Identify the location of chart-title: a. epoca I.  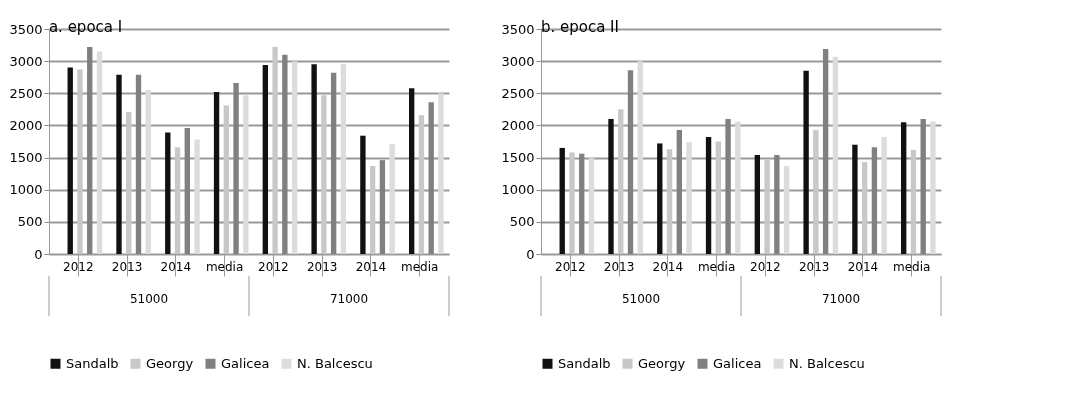
(85, 27).